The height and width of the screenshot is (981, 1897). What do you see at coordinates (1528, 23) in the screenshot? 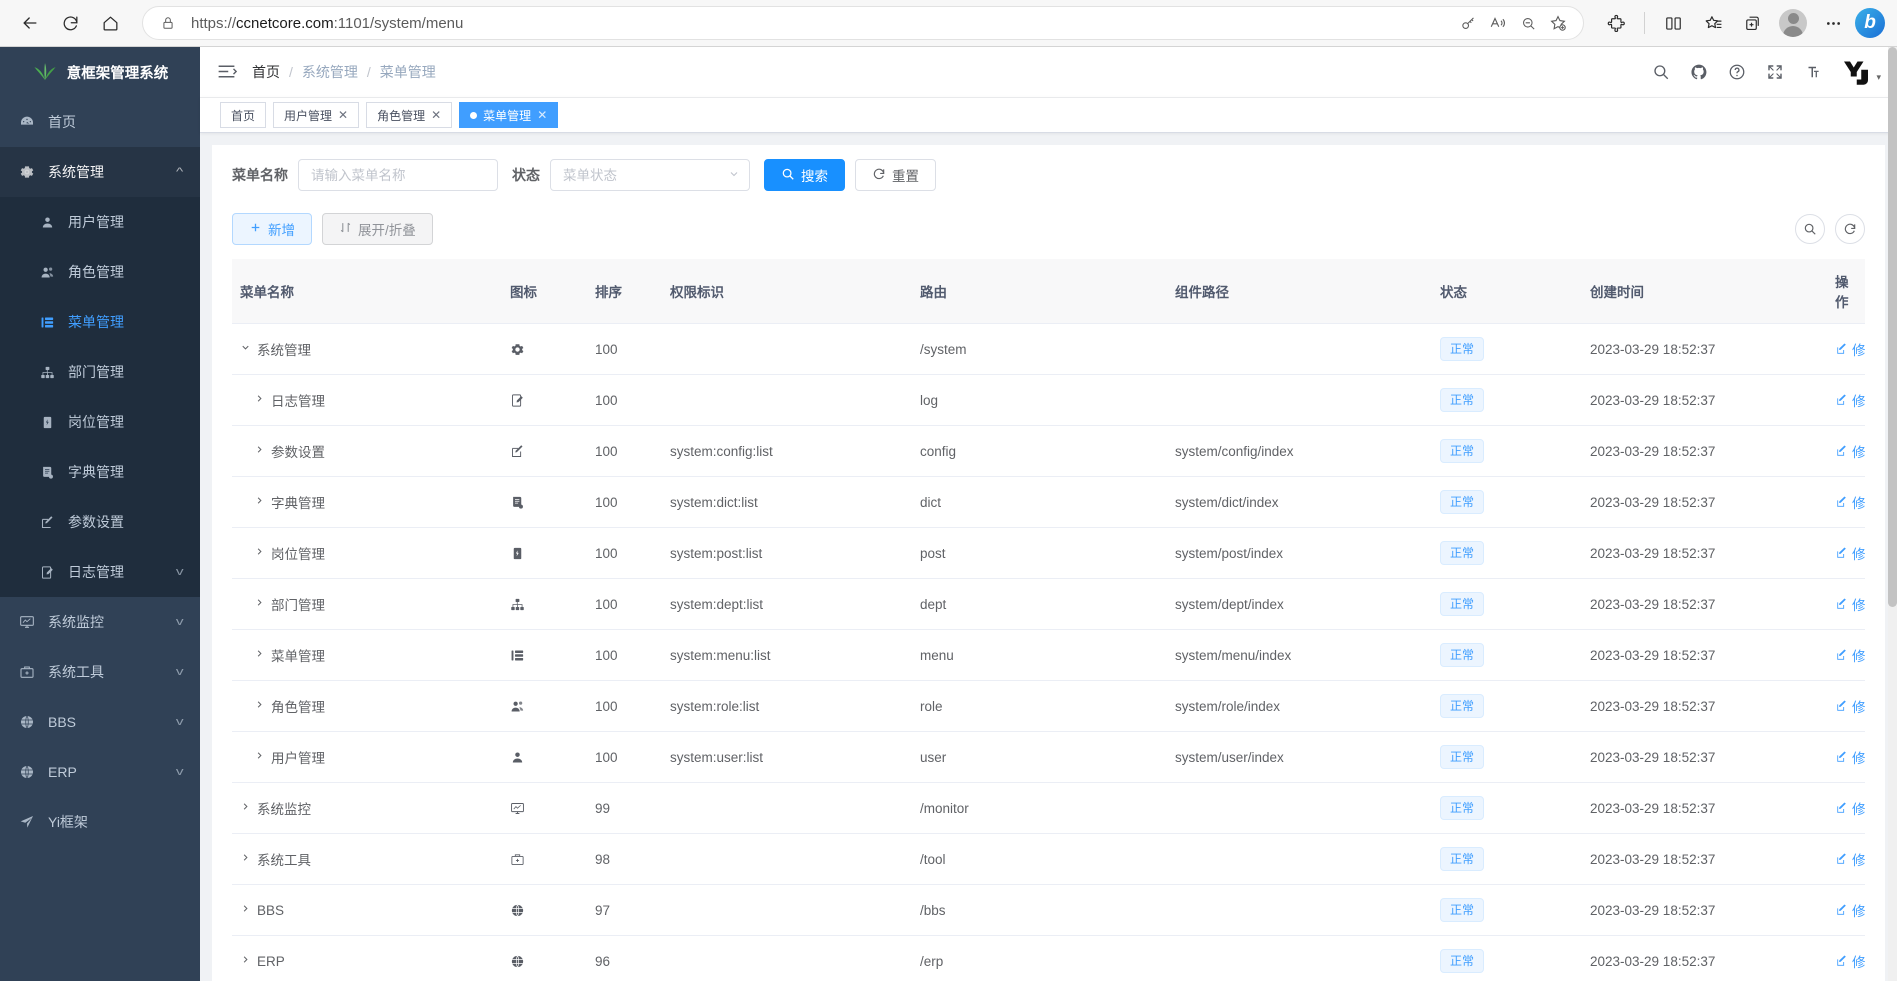
I see `zoom-out-icon` at bounding box center [1528, 23].